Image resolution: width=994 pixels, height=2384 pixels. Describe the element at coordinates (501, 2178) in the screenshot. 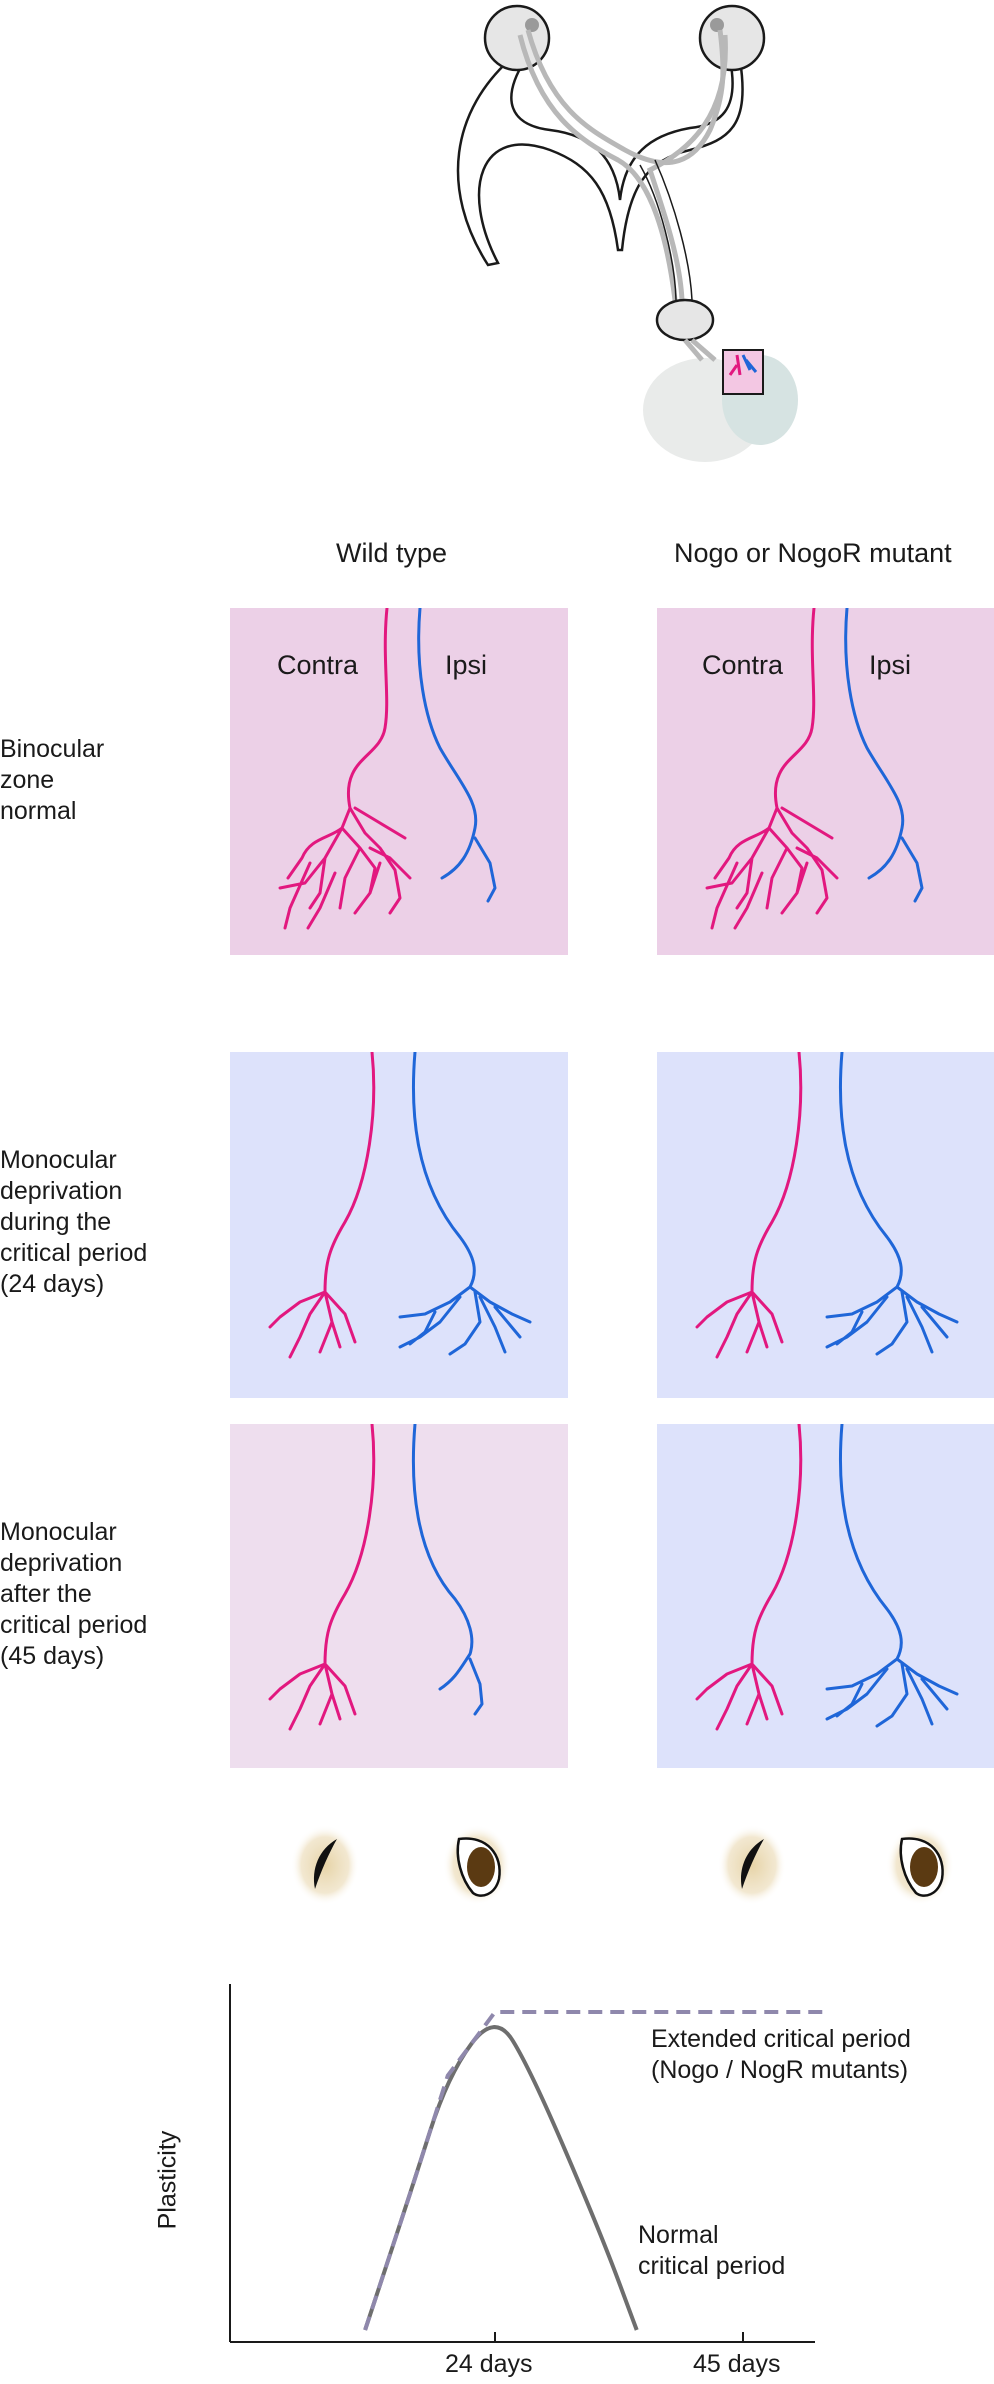

I see `normal-critical-period-line` at that location.